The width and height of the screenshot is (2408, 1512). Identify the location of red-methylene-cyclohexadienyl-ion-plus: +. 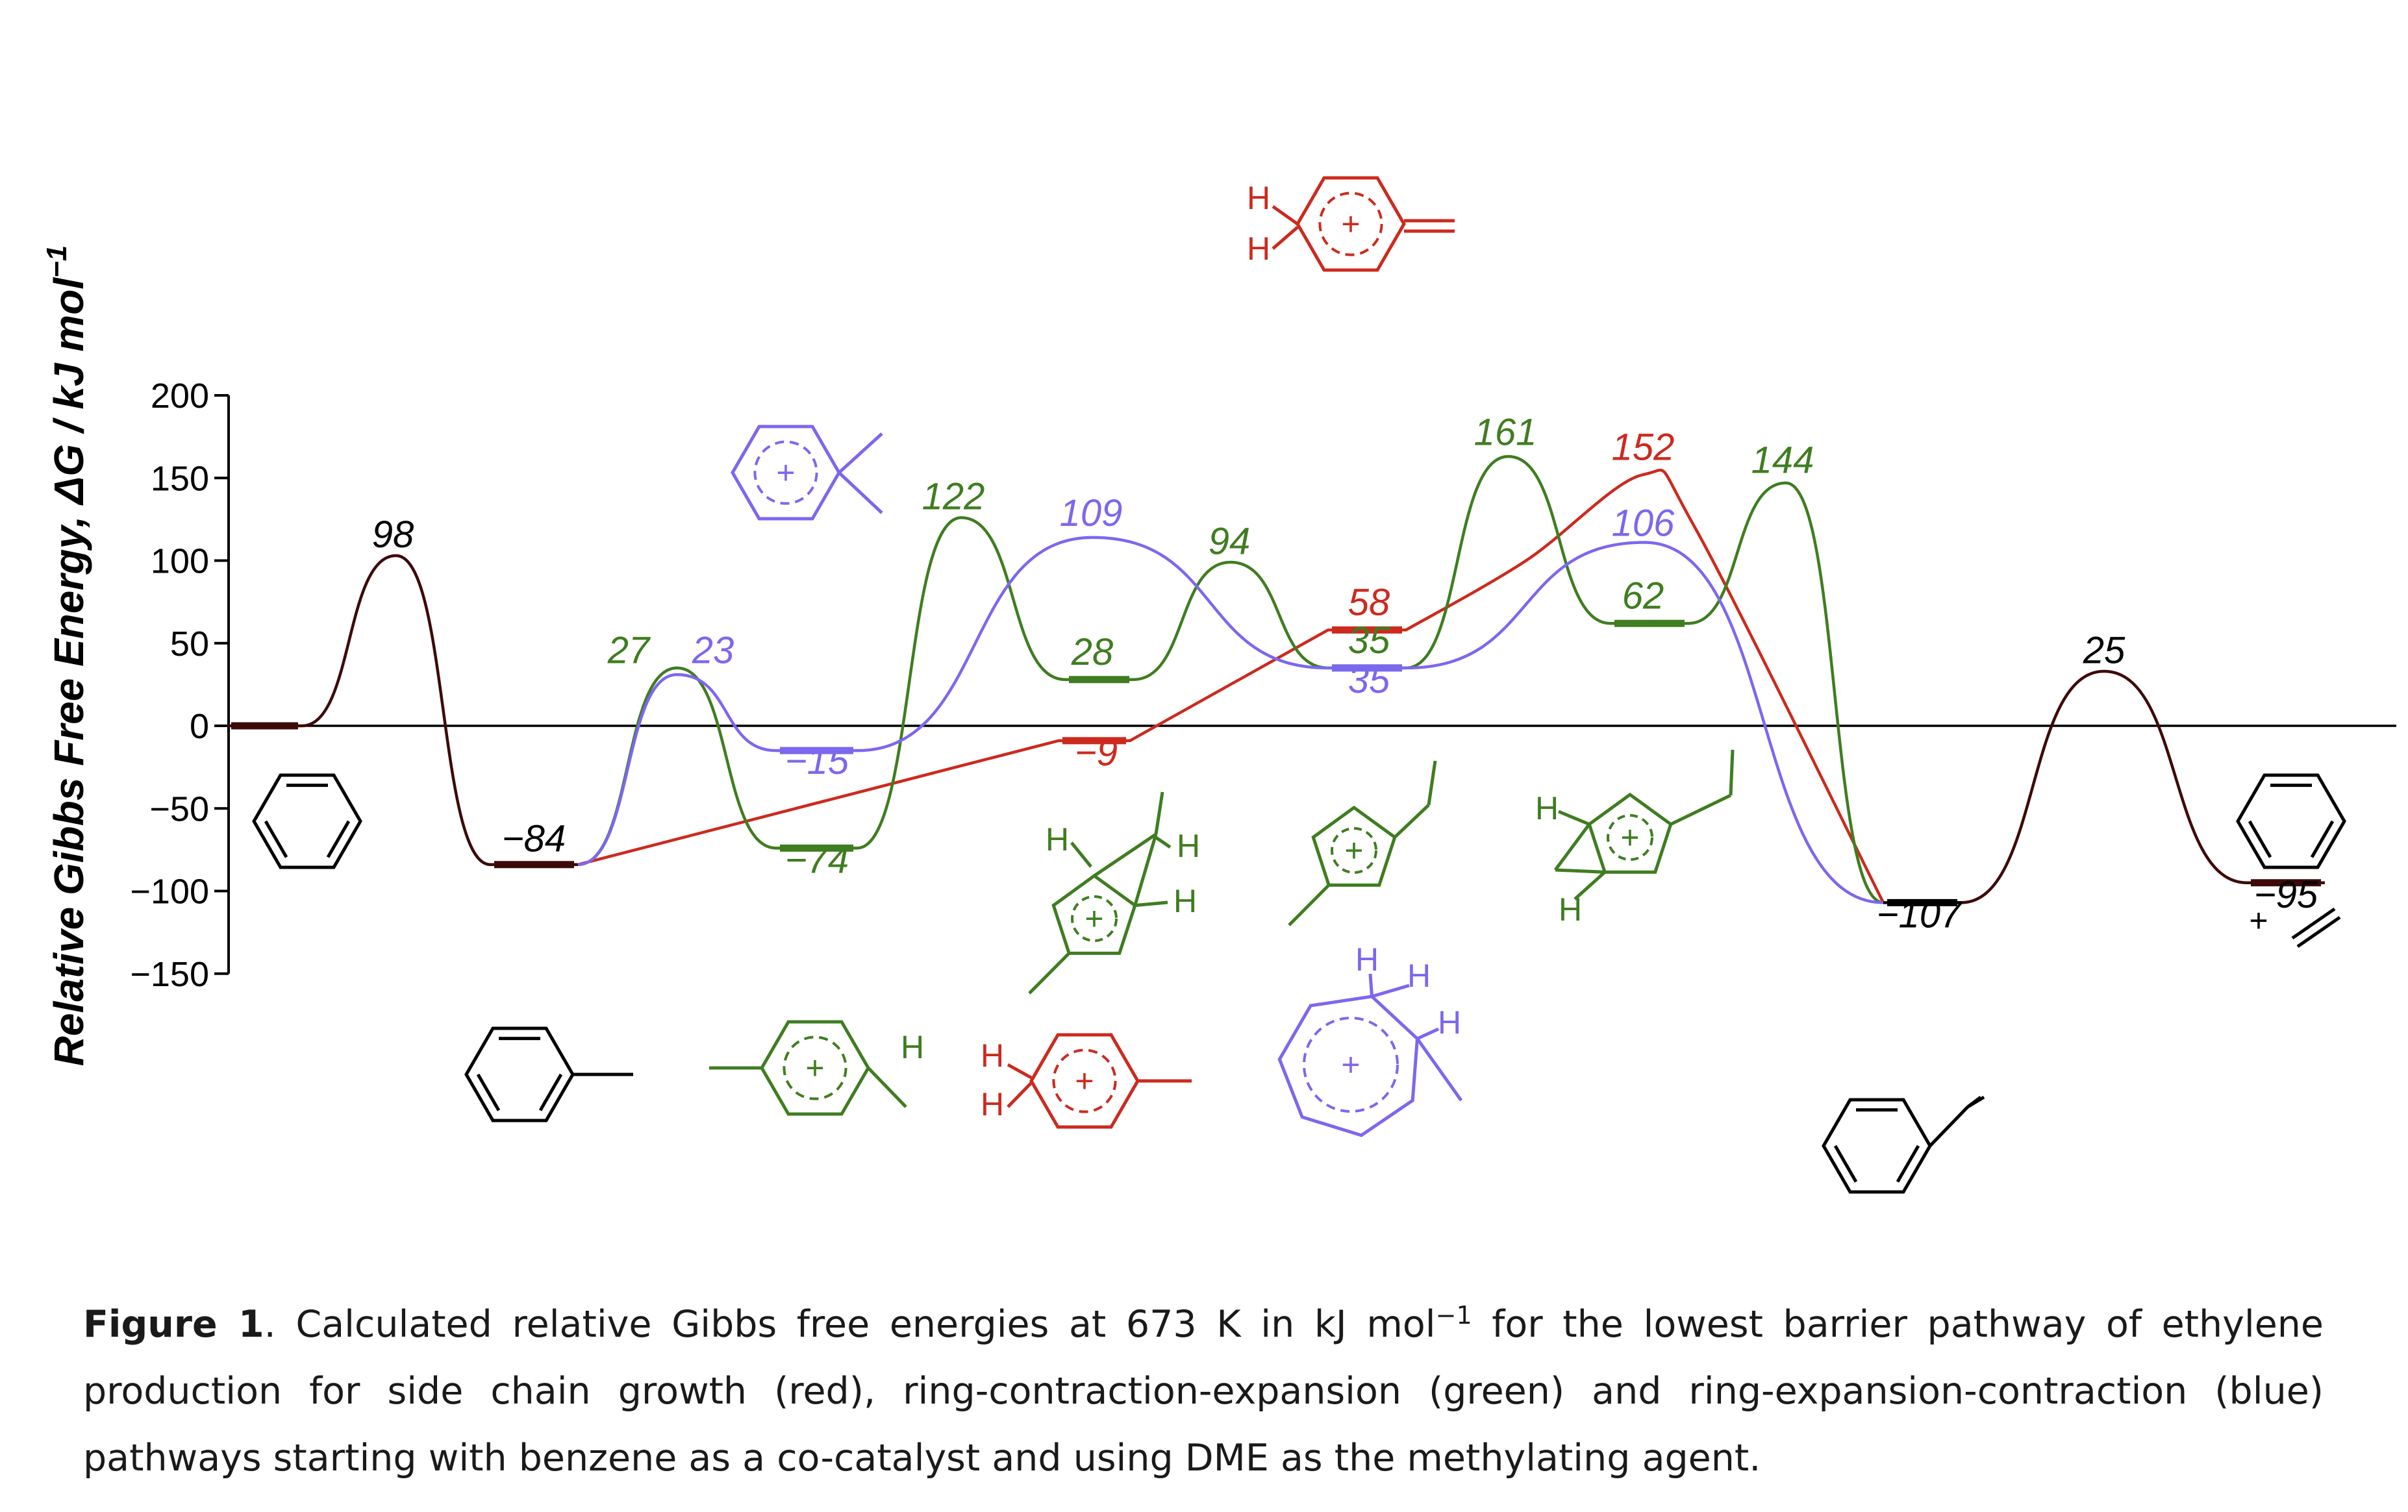
(1350, 224).